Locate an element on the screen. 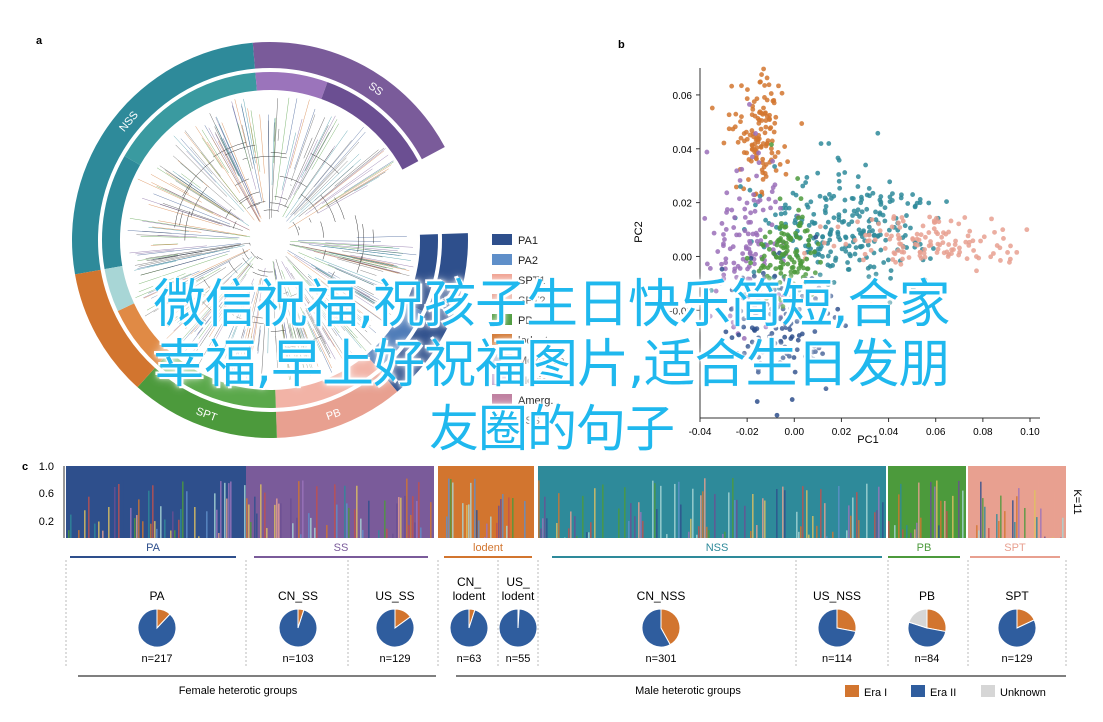 Image resolution: width=1103 pixels, height=722 pixels. structure-block is located at coordinates (156, 502).